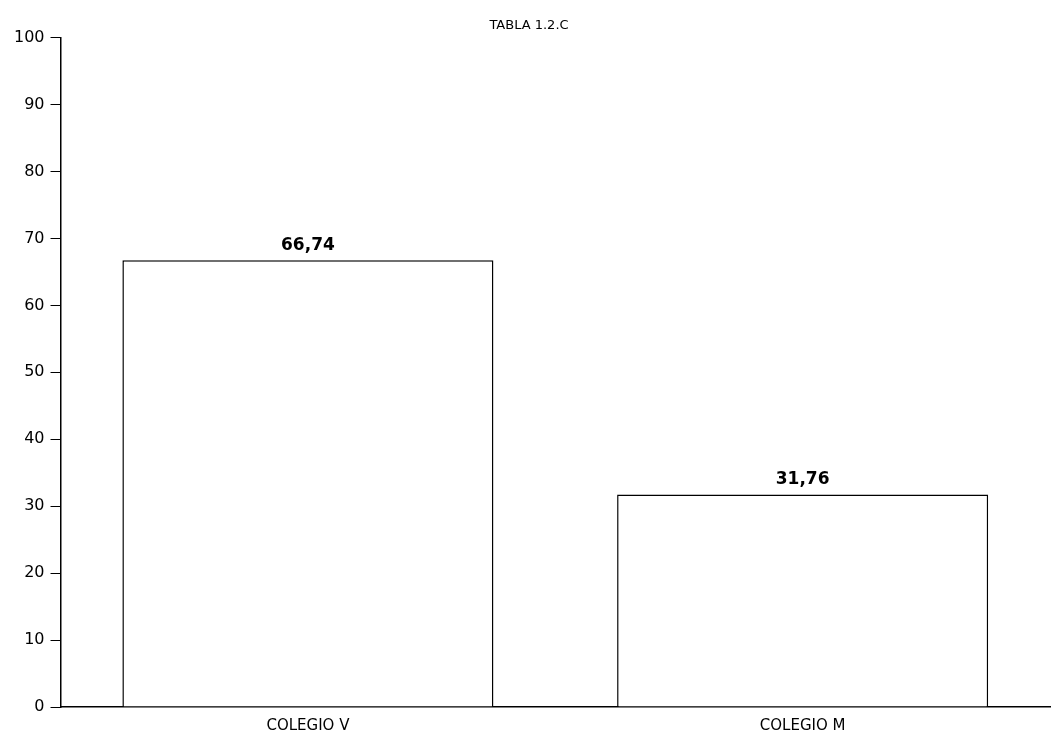 This screenshot has width=1062, height=753. What do you see at coordinates (34, 505) in the screenshot?
I see `y-tick-label: 30` at bounding box center [34, 505].